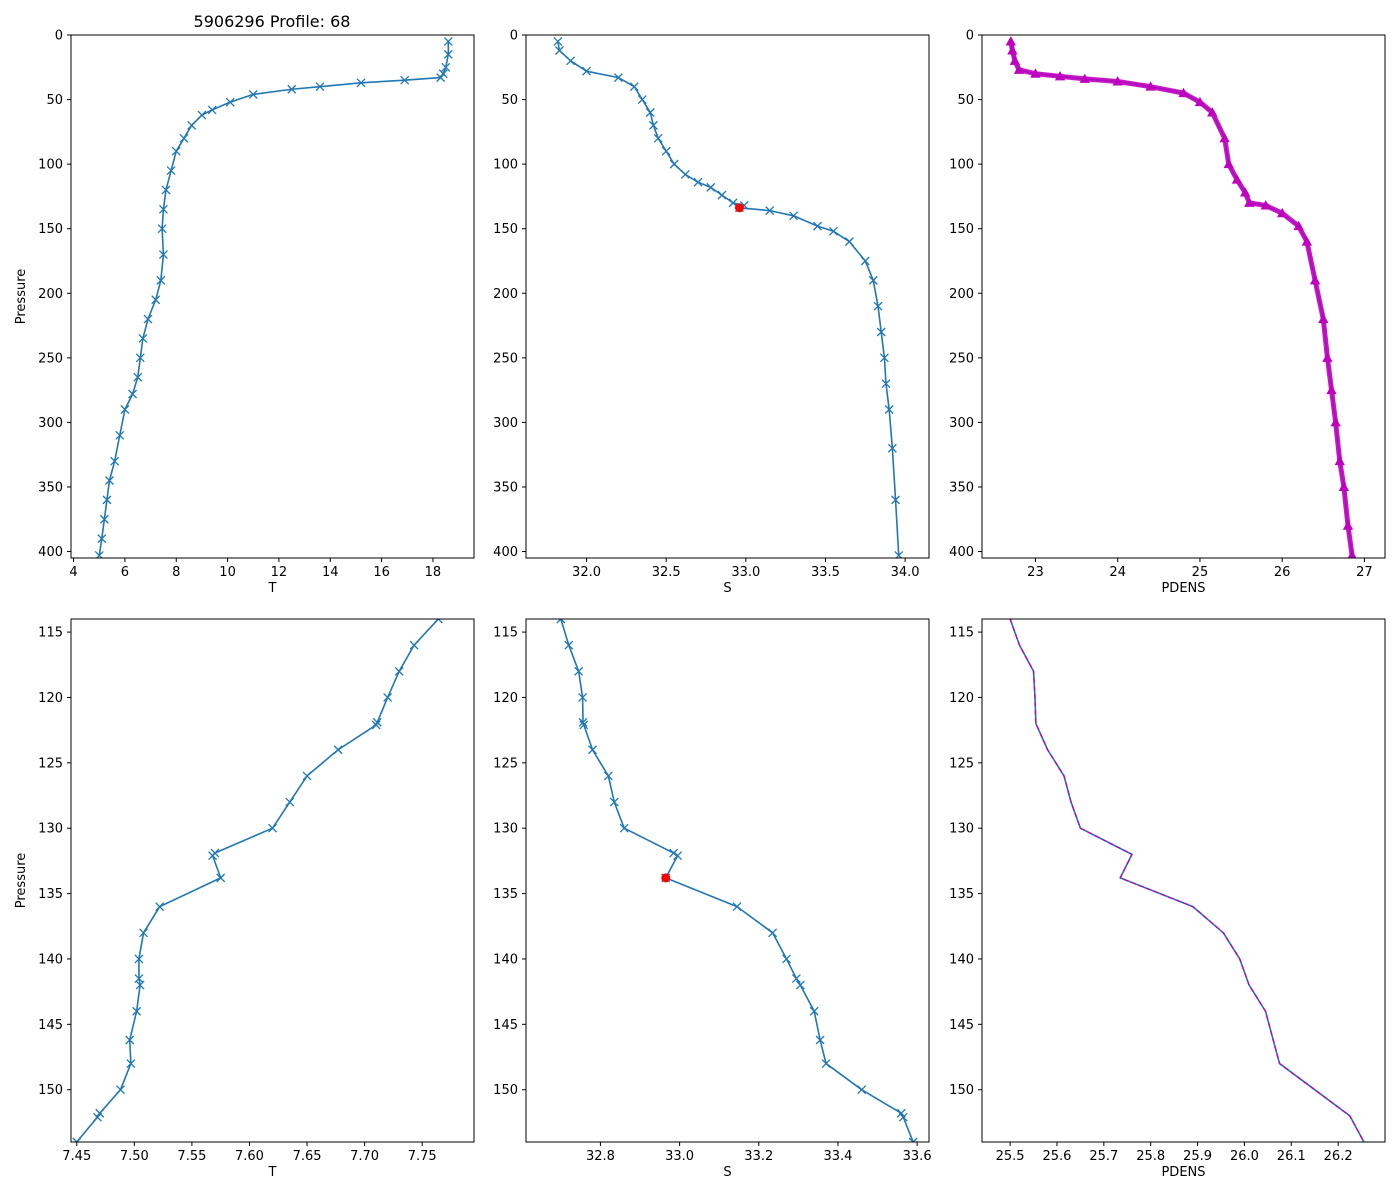 The image size is (1400, 1200). I want to click on x-tick-label: 23, so click(1035, 572).